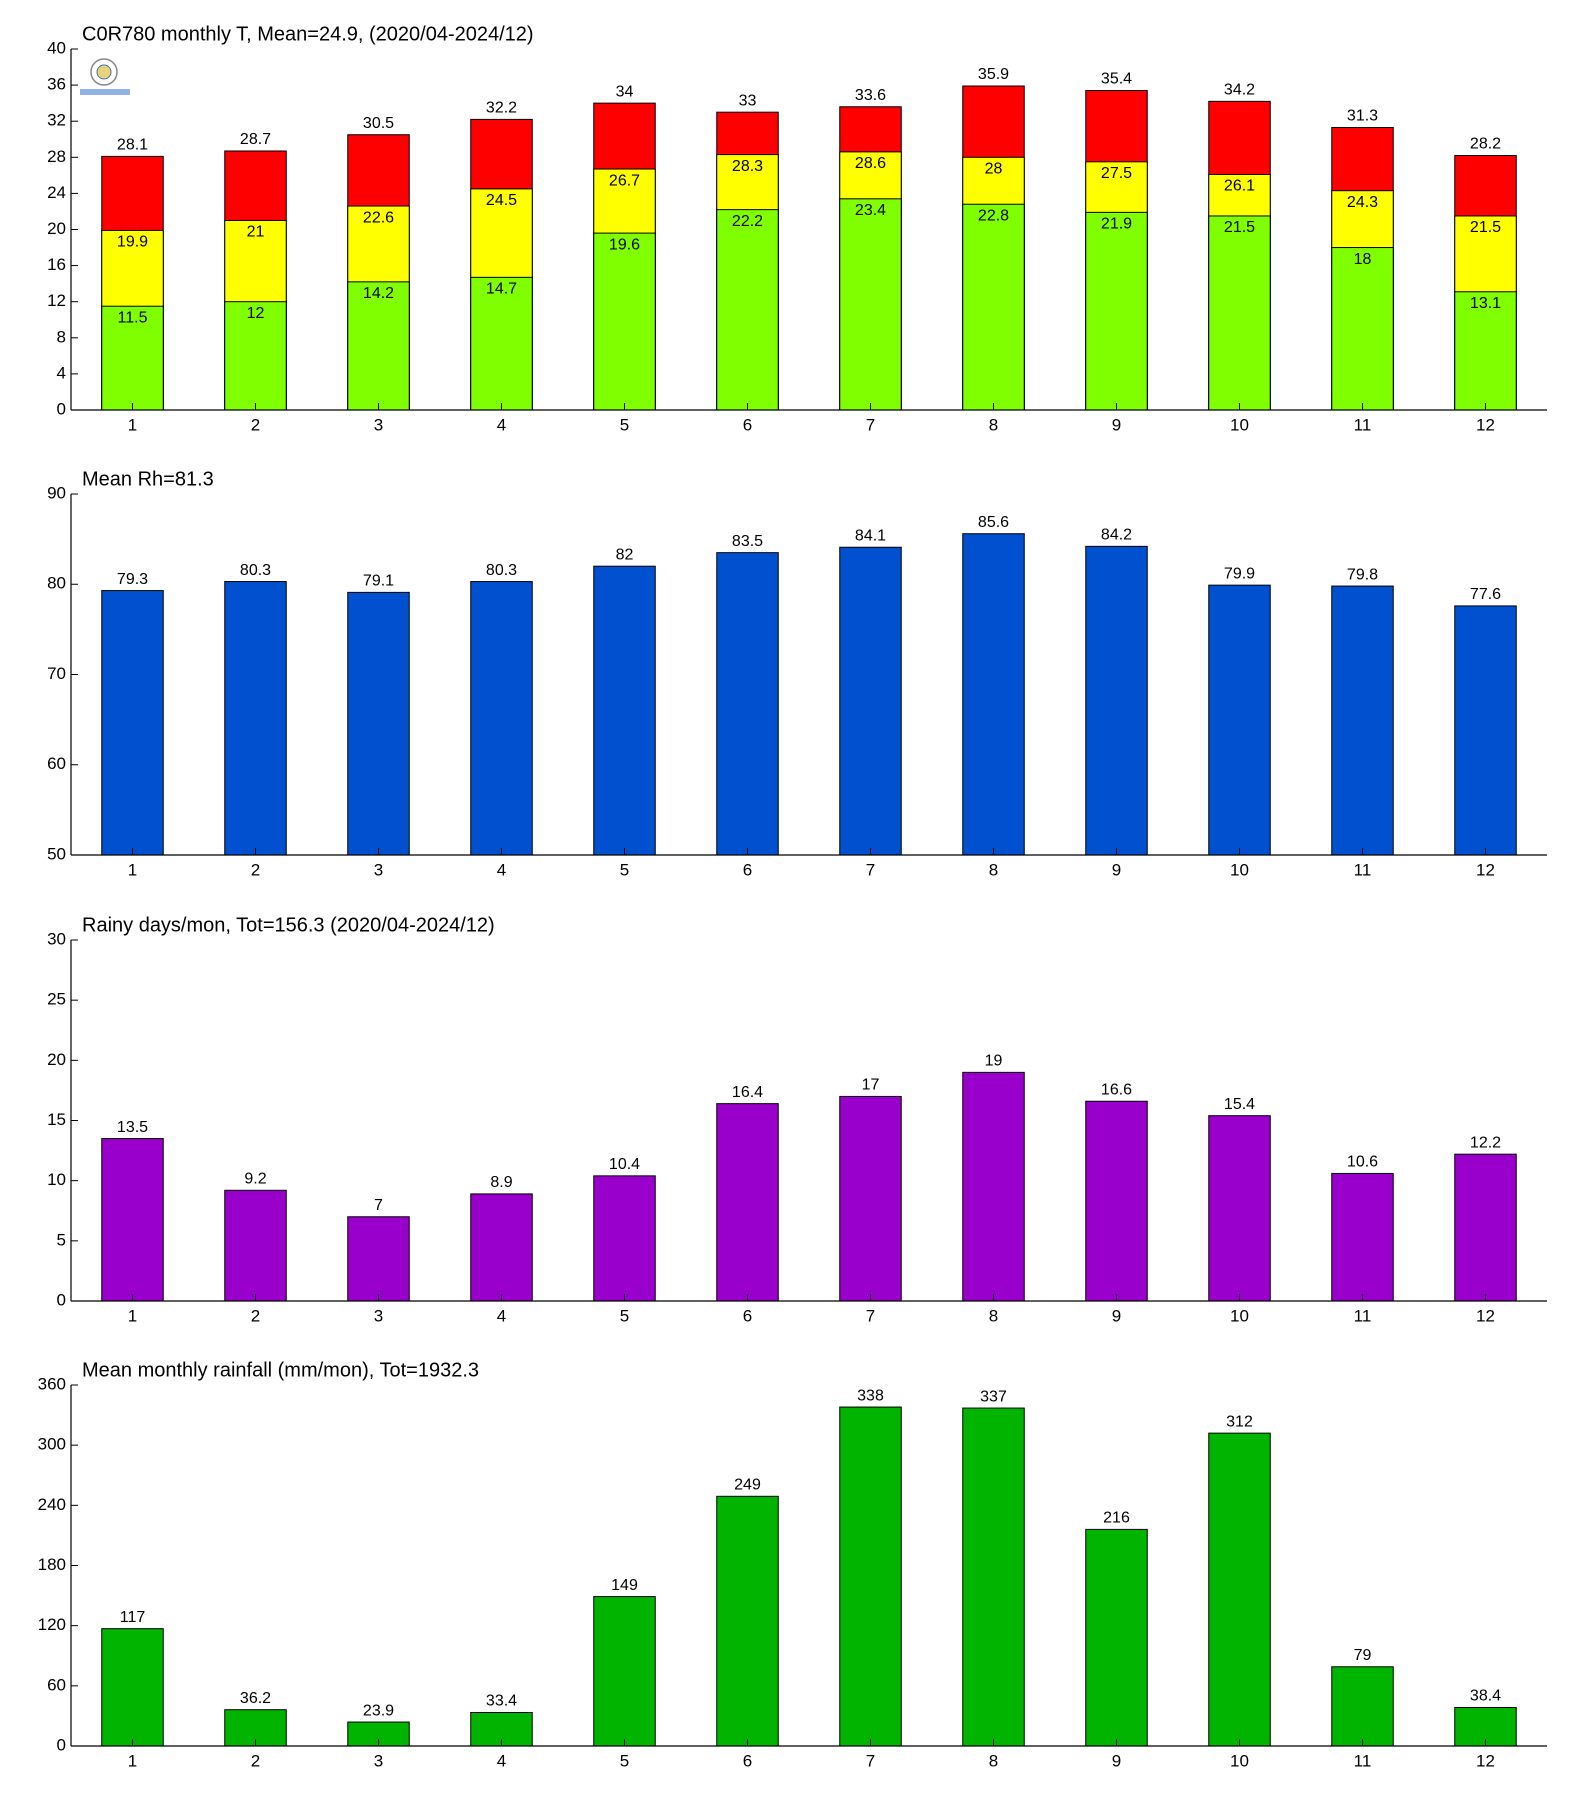 This screenshot has width=1580, height=1805. What do you see at coordinates (1116, 224) in the screenshot?
I see `value-label: 21.9` at bounding box center [1116, 224].